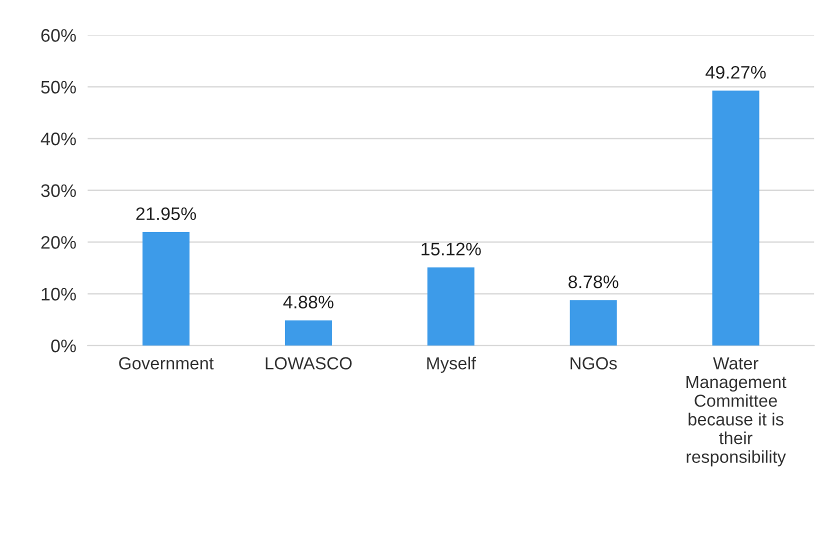 The height and width of the screenshot is (540, 835). Describe the element at coordinates (309, 363) in the screenshot. I see `x-tick-label: LOWASCO` at that location.